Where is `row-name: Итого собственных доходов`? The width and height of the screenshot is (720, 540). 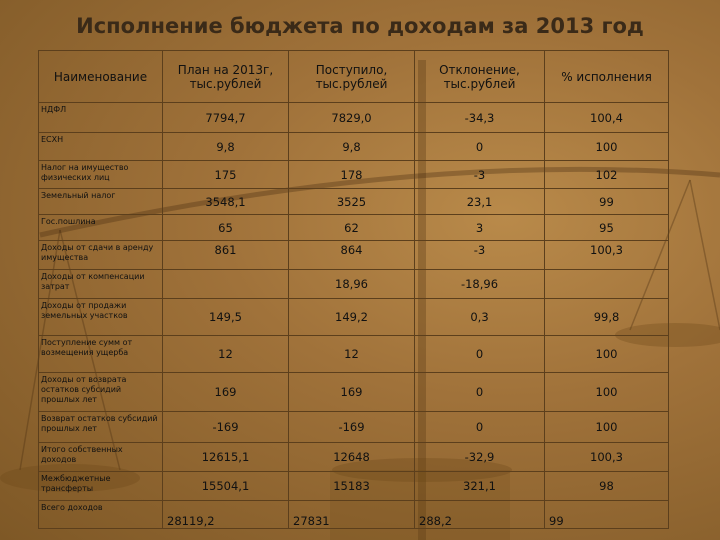 row-name: Итого собственных доходов is located at coordinates (100, 457).